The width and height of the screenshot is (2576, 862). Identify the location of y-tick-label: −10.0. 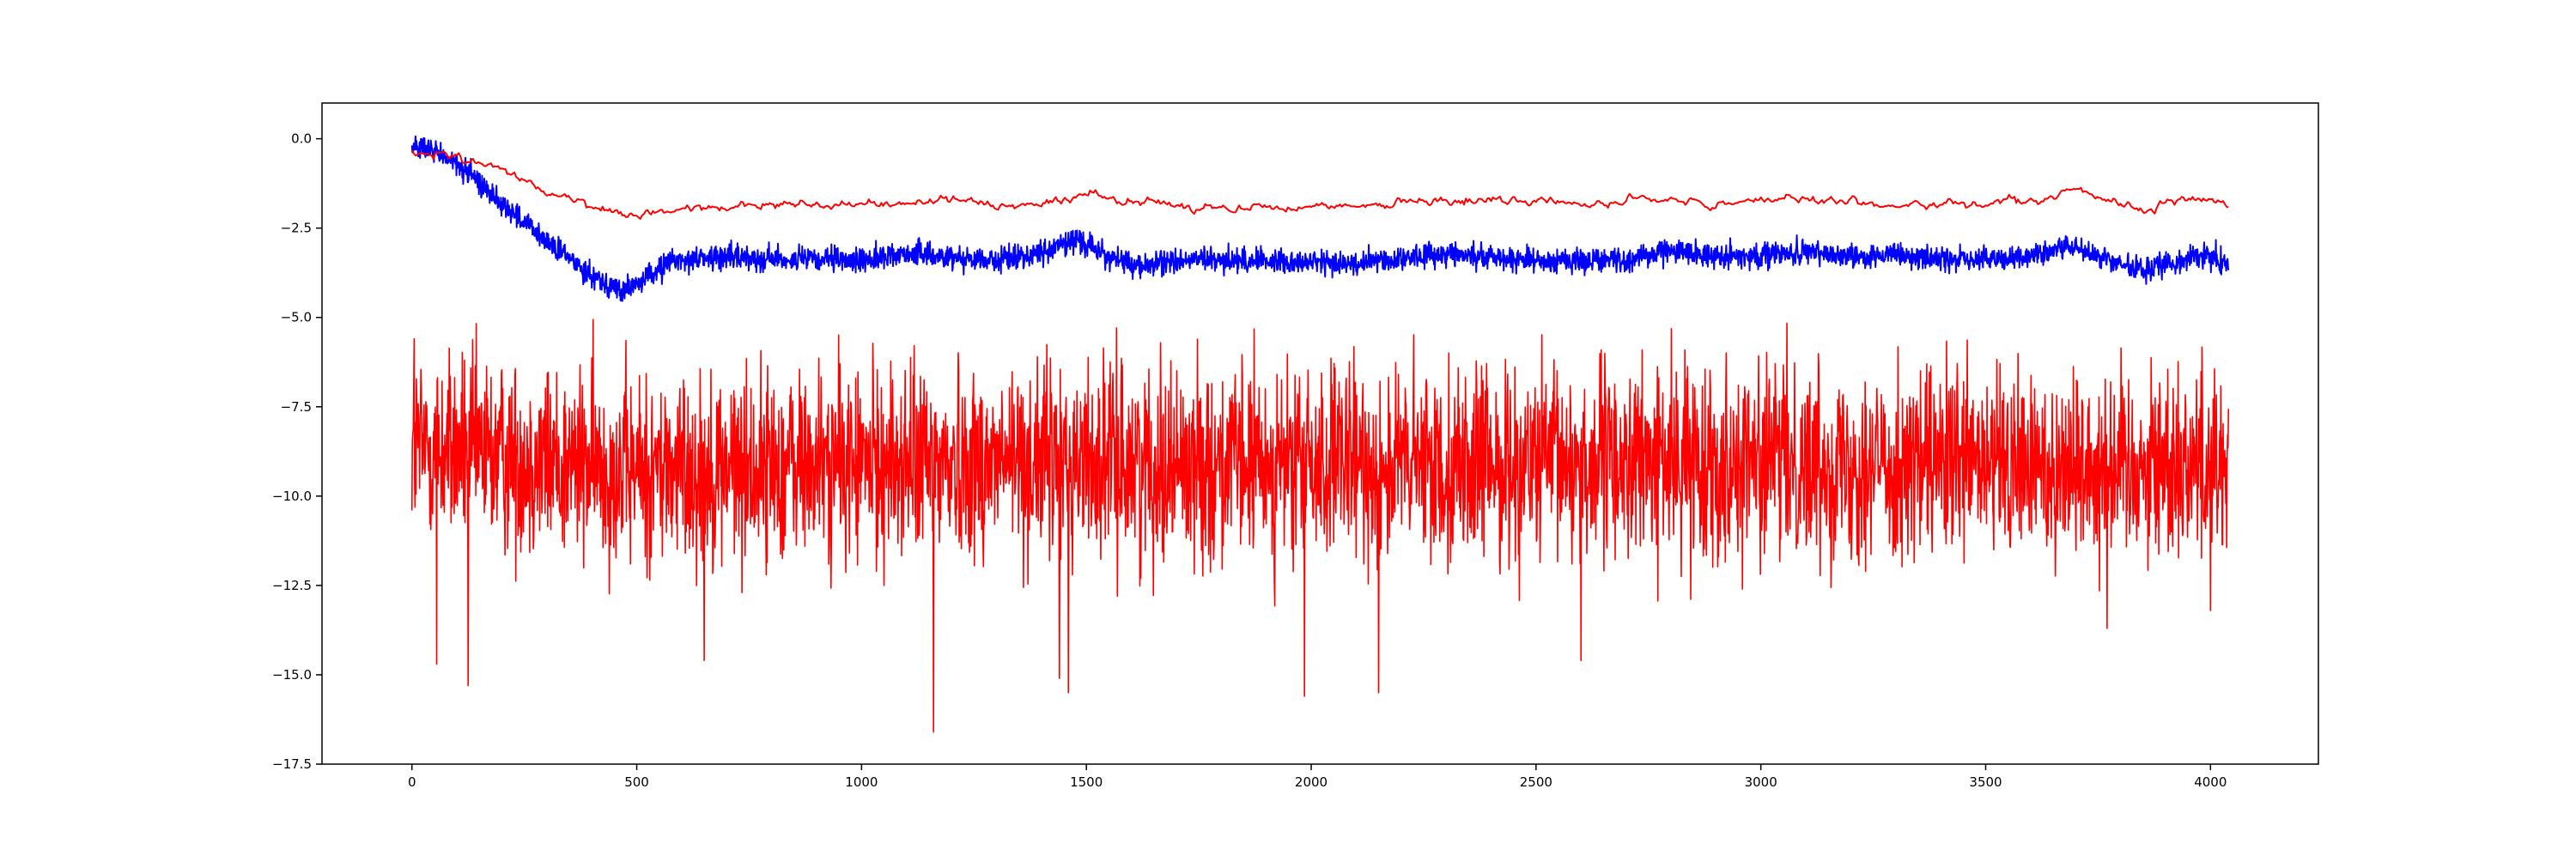
(292, 496).